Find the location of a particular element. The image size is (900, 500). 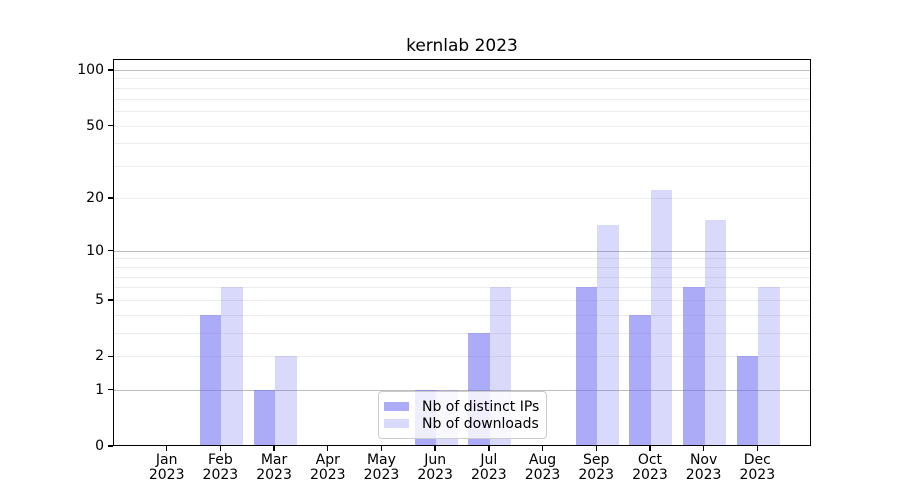

x-tick-label: May 2023 is located at coordinates (381, 467).